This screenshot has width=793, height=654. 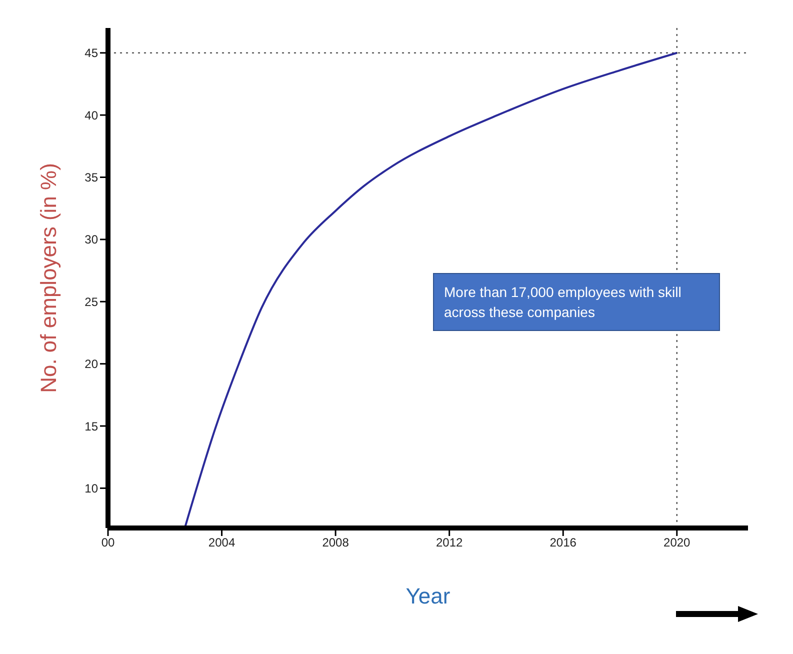 I want to click on y-tick-label: 20, so click(x=91, y=364).